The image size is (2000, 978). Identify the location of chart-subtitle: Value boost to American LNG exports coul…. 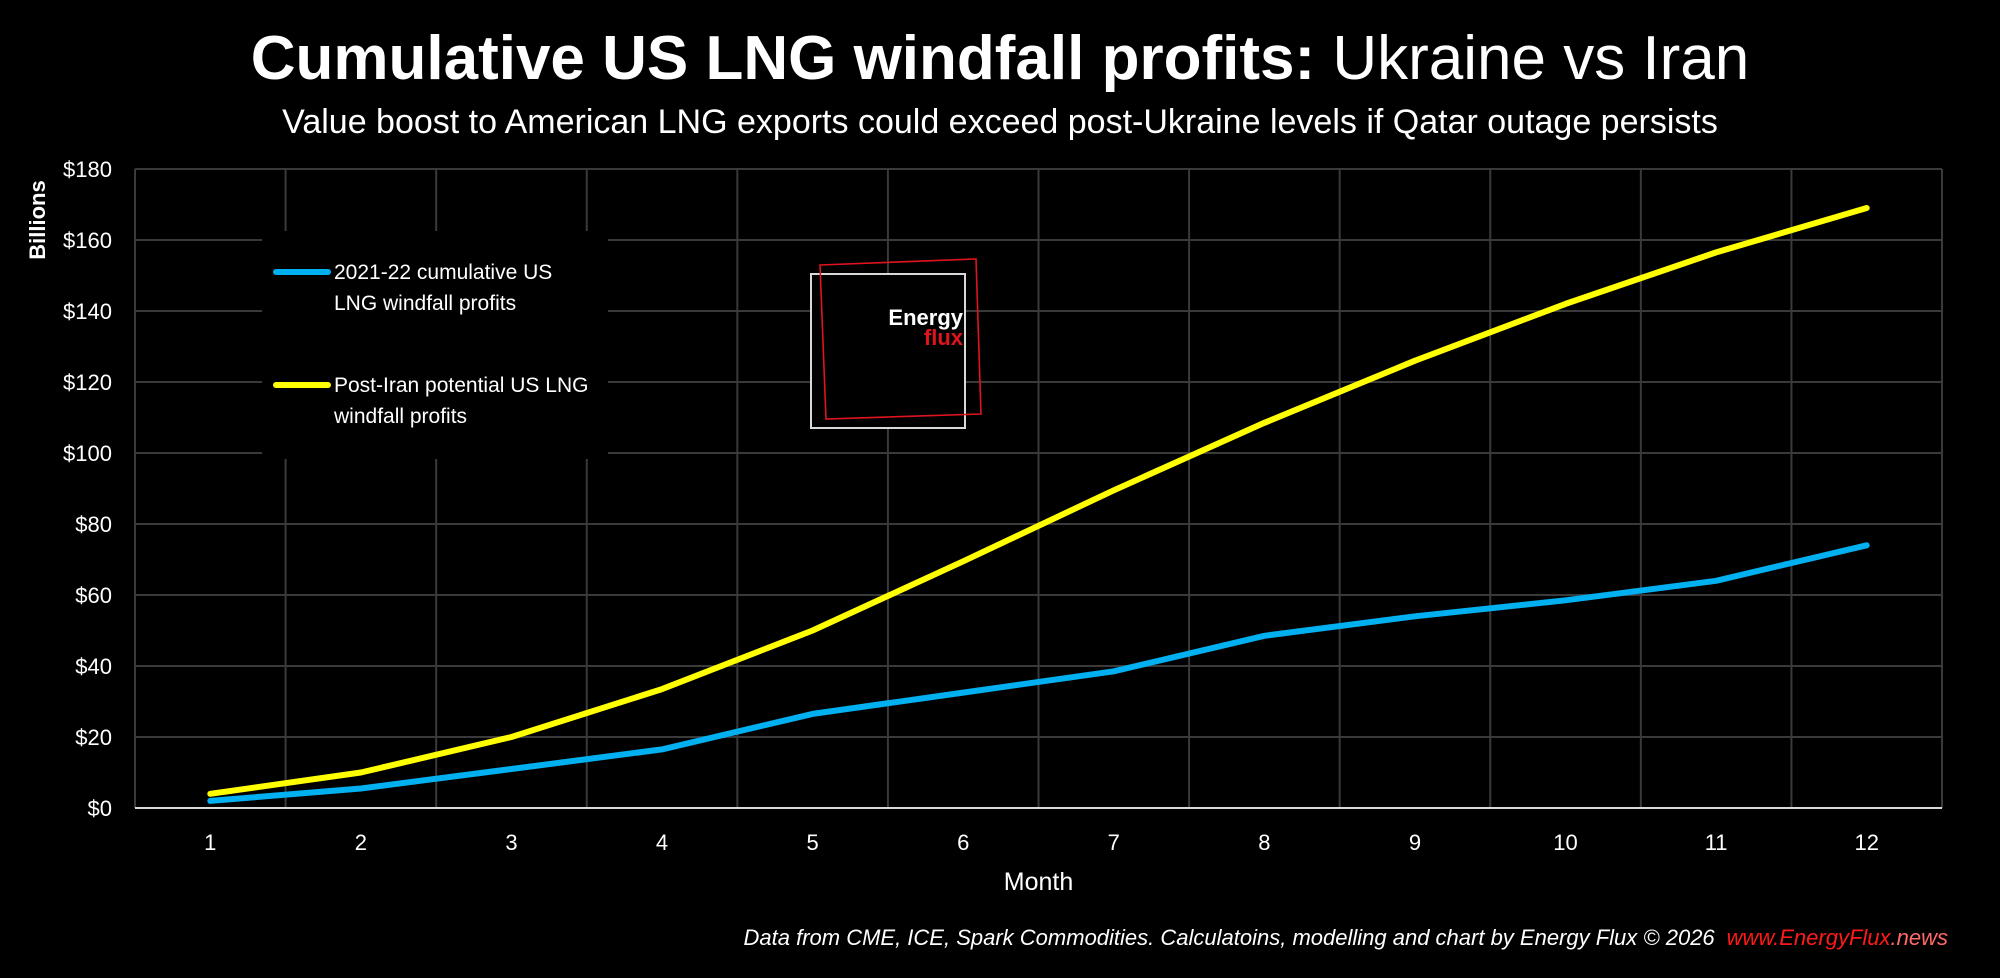
(1000, 122).